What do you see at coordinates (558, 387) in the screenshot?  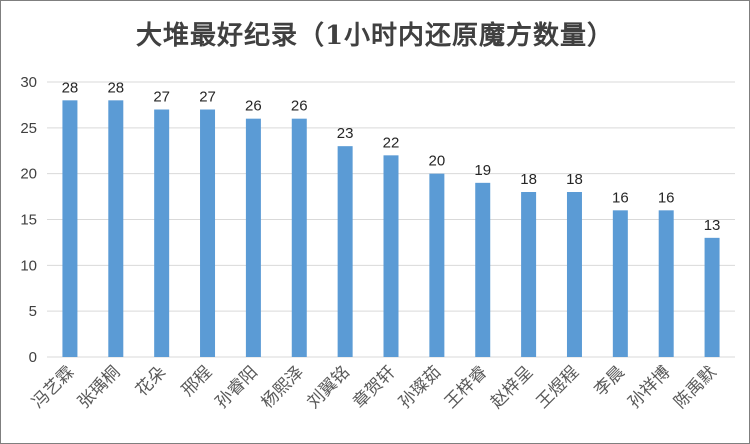 I see `x-tick-label: 王煜程` at bounding box center [558, 387].